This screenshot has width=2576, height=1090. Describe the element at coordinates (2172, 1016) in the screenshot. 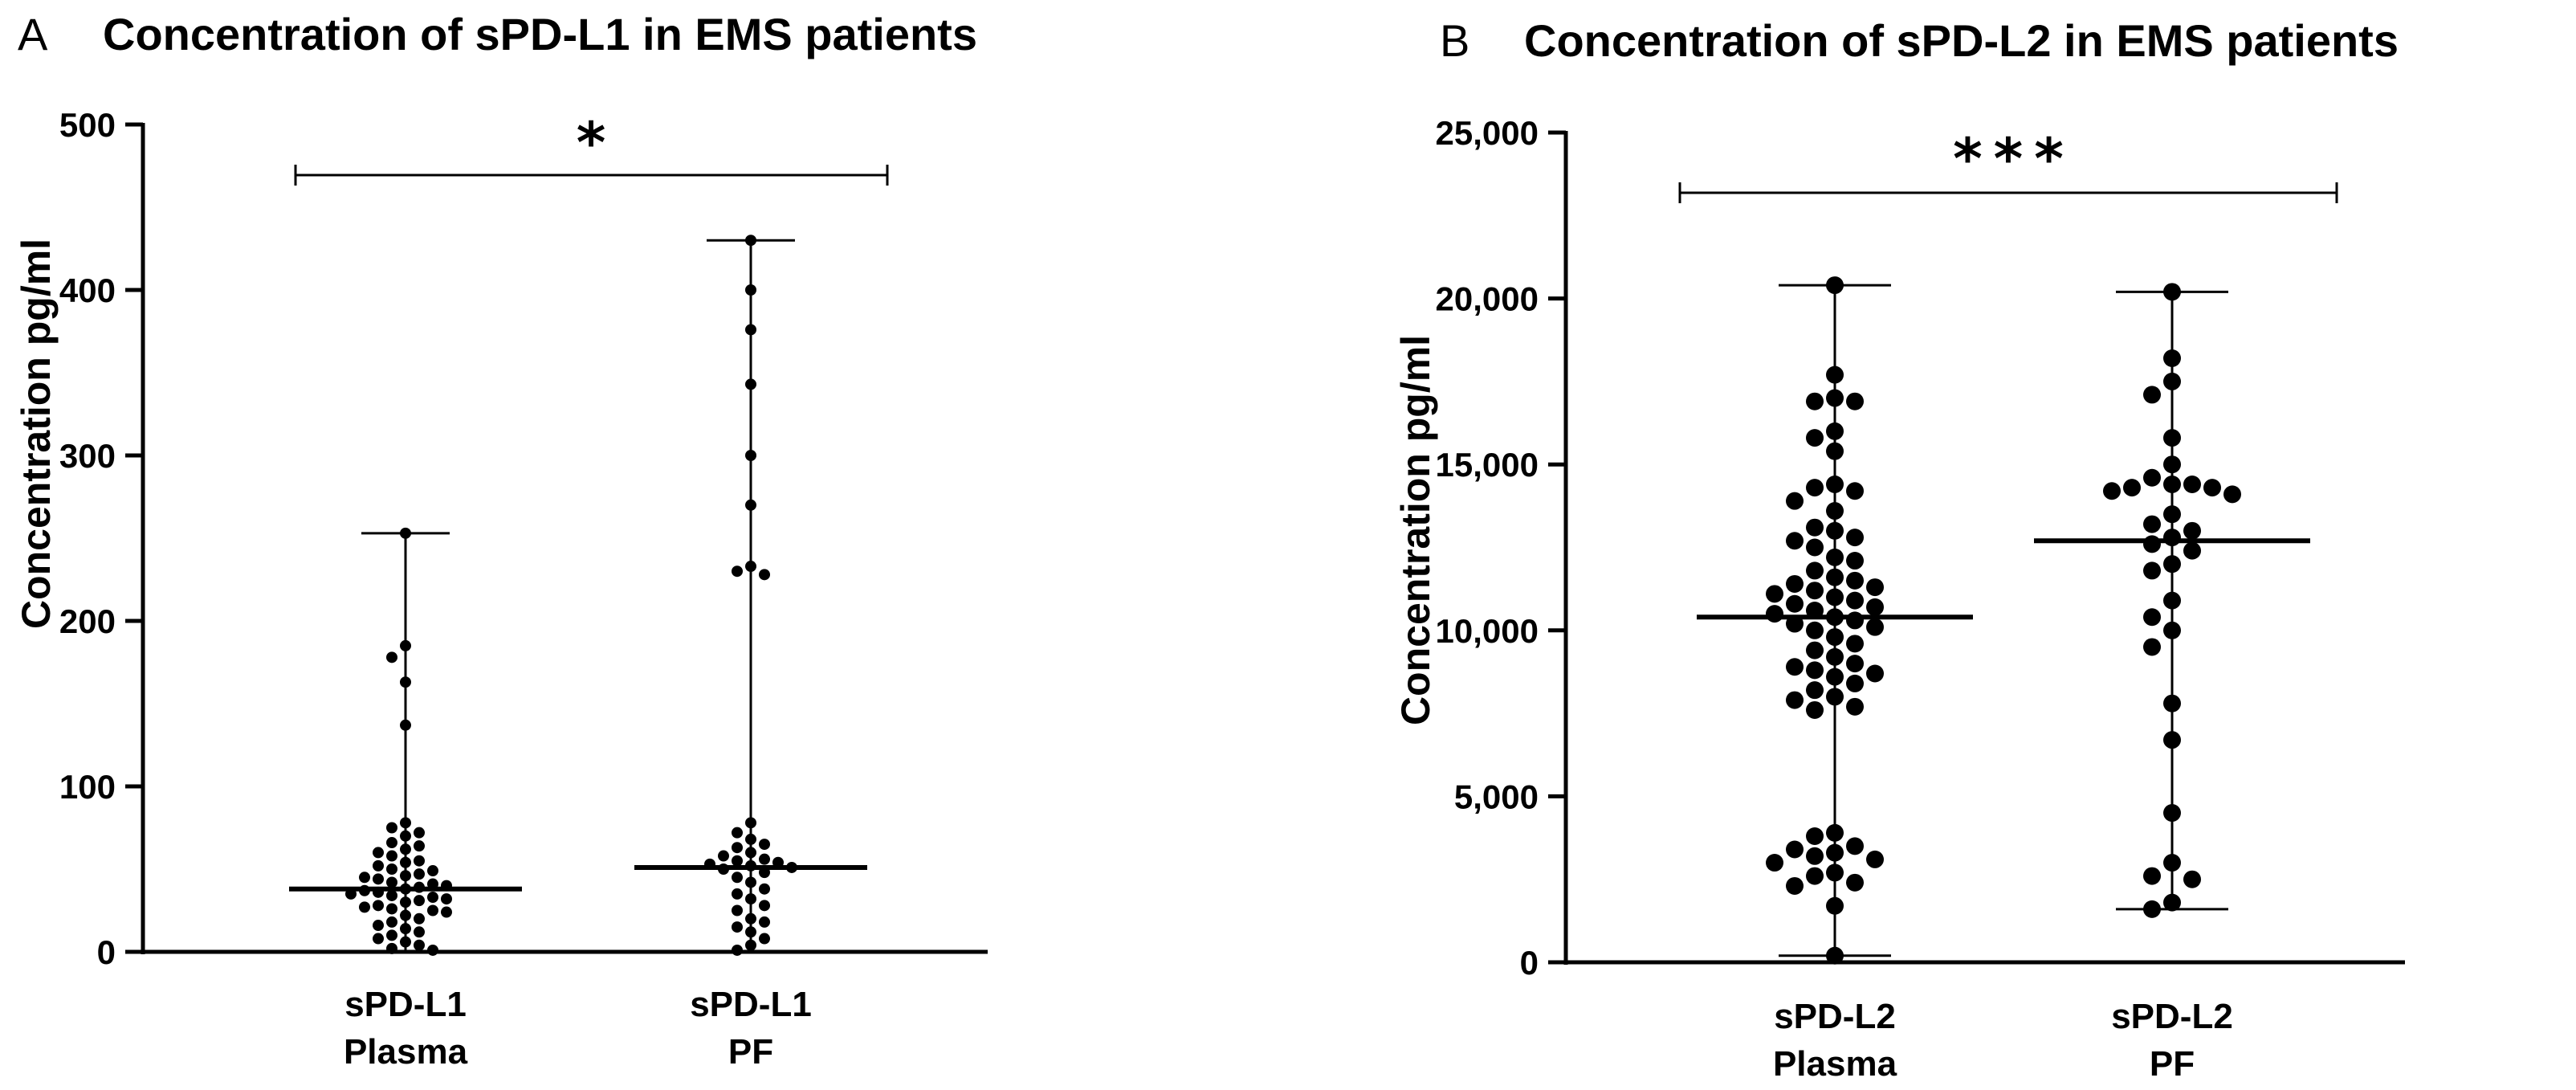

I see `panel-b-category-2-line1: sPD-L2` at that location.